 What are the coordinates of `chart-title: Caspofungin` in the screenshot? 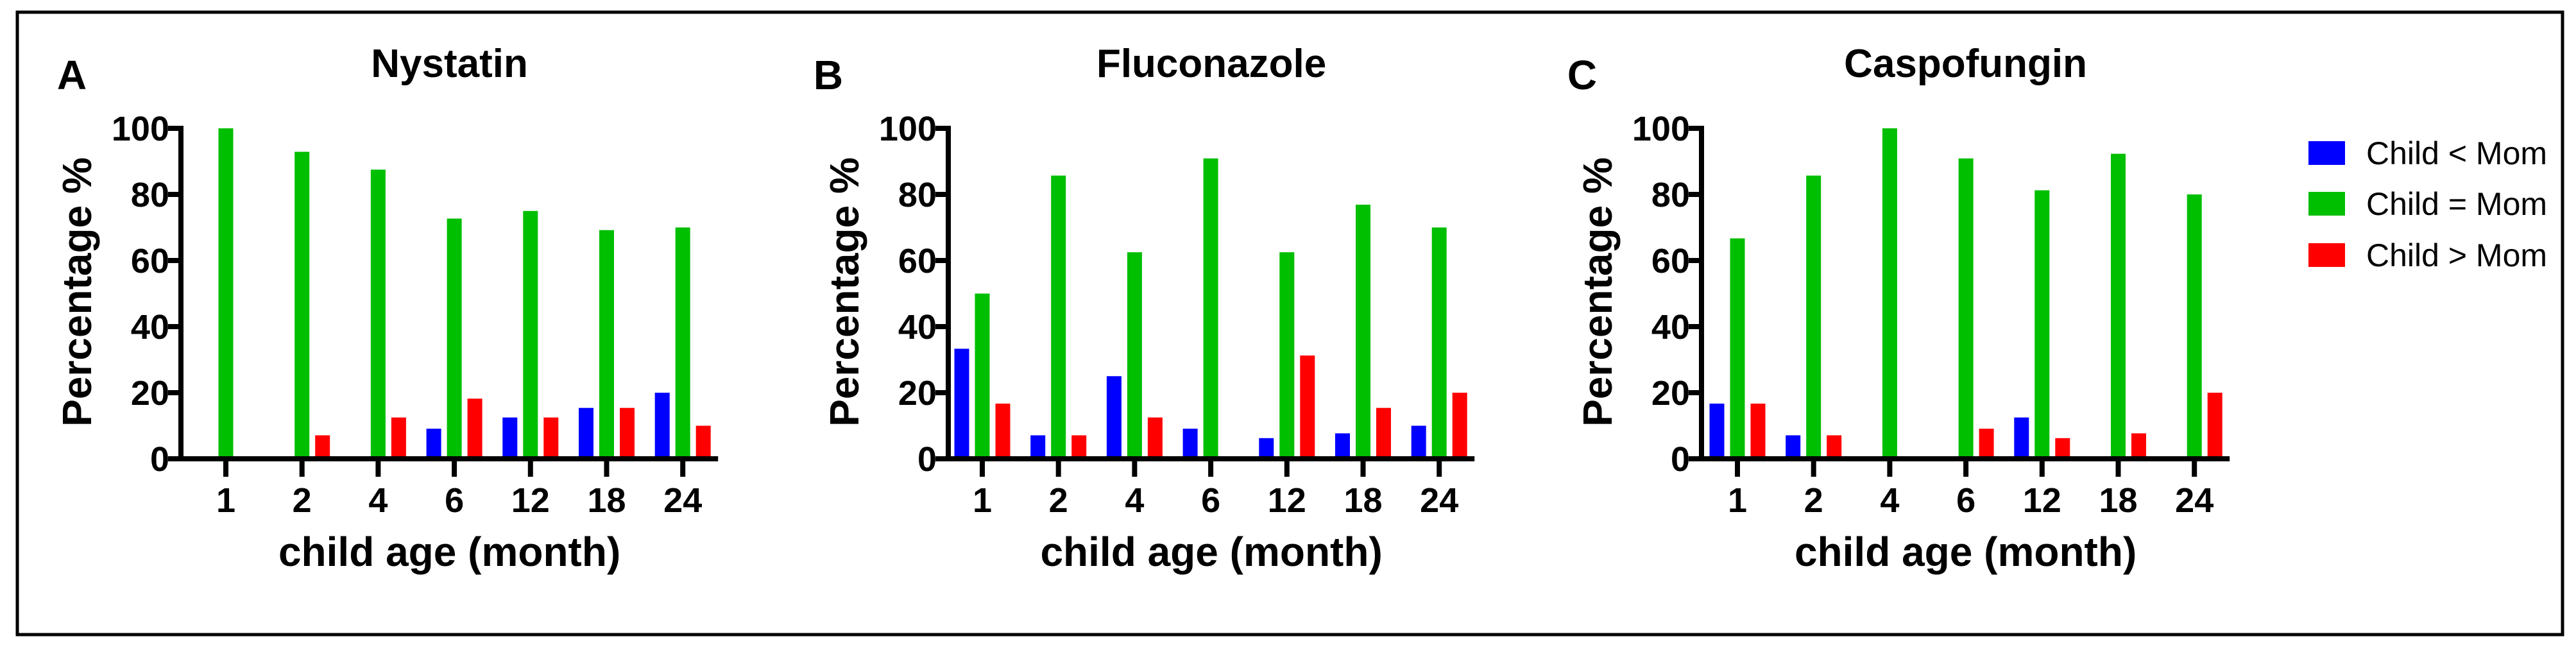 It's located at (1965, 64).